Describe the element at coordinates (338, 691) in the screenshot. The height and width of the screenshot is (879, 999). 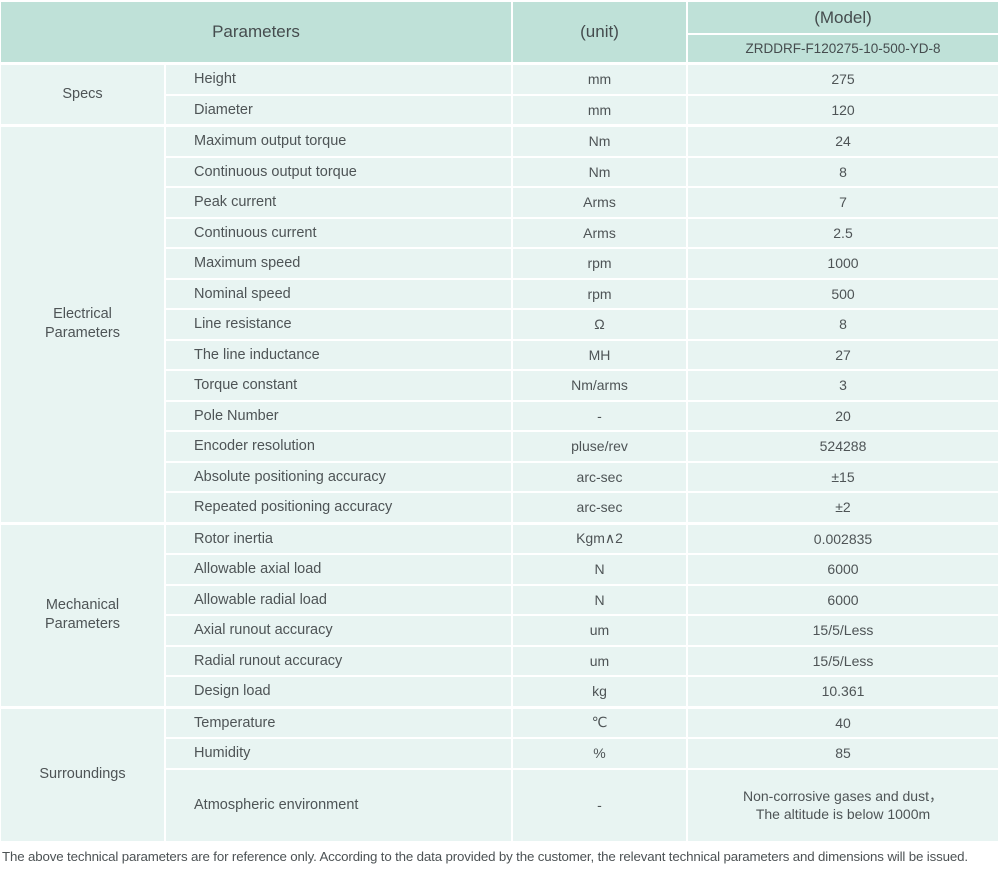
I see `param-name-cell: Design load` at that location.